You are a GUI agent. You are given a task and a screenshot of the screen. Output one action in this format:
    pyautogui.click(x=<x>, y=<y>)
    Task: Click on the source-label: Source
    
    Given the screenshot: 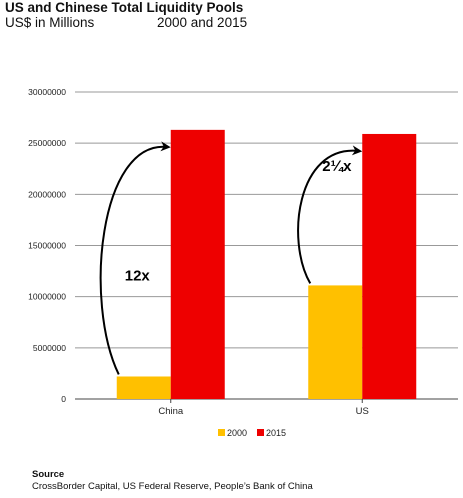 What is the action you would take?
    pyautogui.click(x=48, y=474)
    